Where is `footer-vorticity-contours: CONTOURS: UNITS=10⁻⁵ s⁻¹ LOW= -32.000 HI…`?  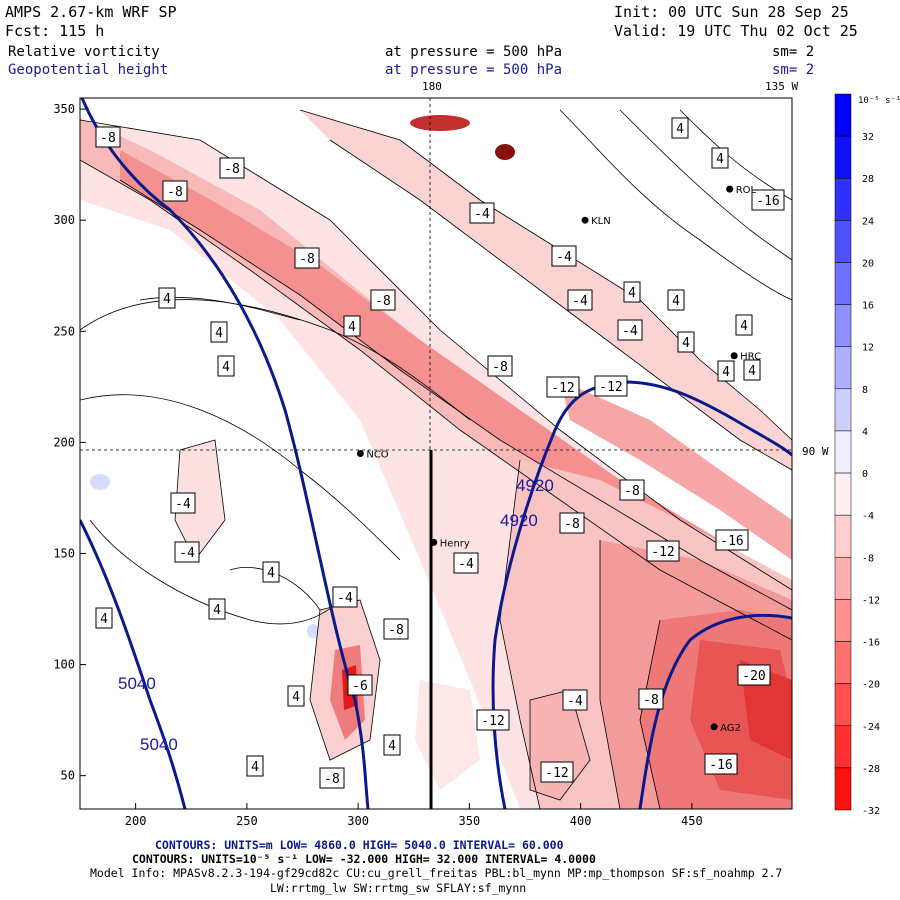 footer-vorticity-contours: CONTOURS: UNITS=10⁻⁵ s⁻¹ LOW= -32.000 HI… is located at coordinates (364, 859).